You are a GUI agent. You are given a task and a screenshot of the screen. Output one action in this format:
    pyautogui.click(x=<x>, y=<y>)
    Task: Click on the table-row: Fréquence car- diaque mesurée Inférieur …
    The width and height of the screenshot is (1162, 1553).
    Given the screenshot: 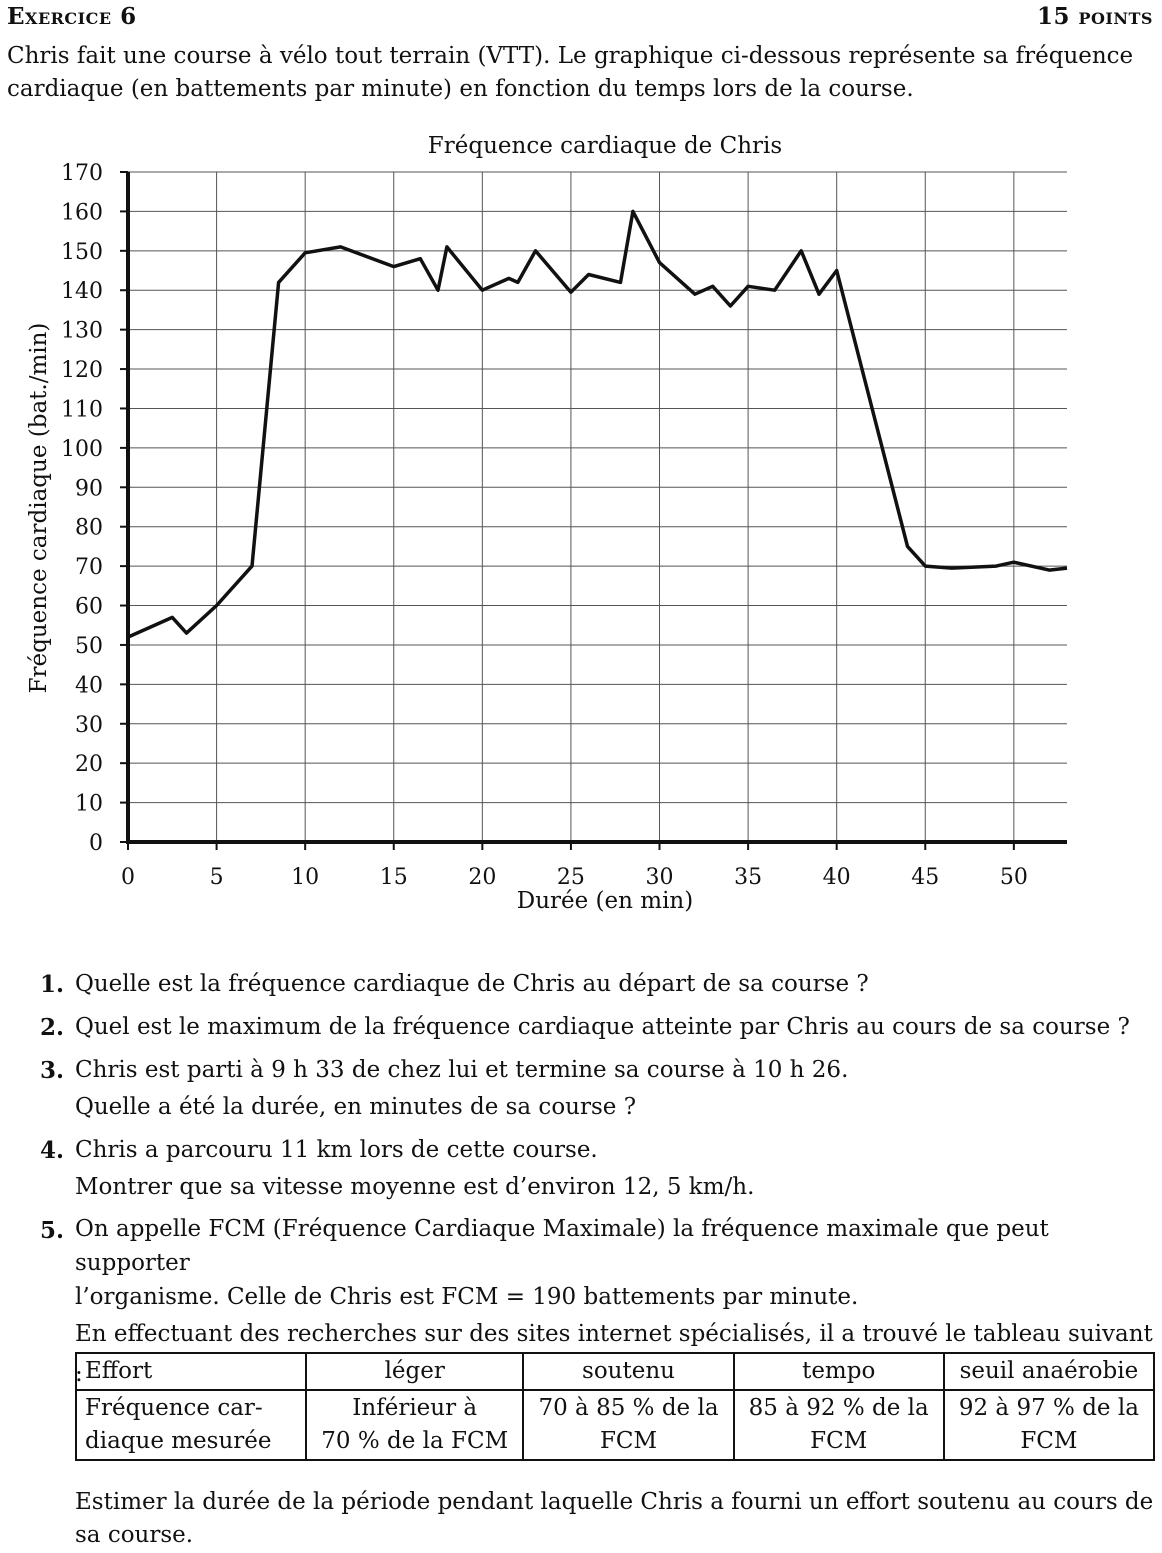 What is the action you would take?
    pyautogui.click(x=615, y=1425)
    